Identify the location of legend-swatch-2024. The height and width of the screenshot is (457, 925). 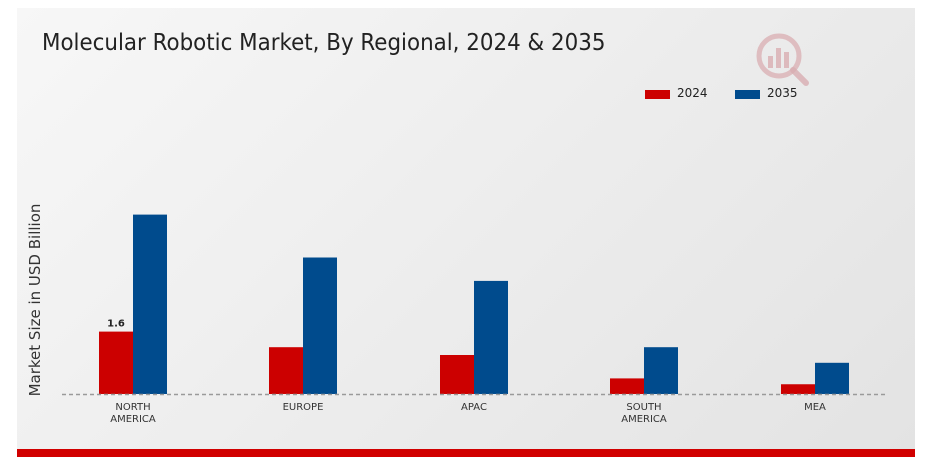
(657, 94).